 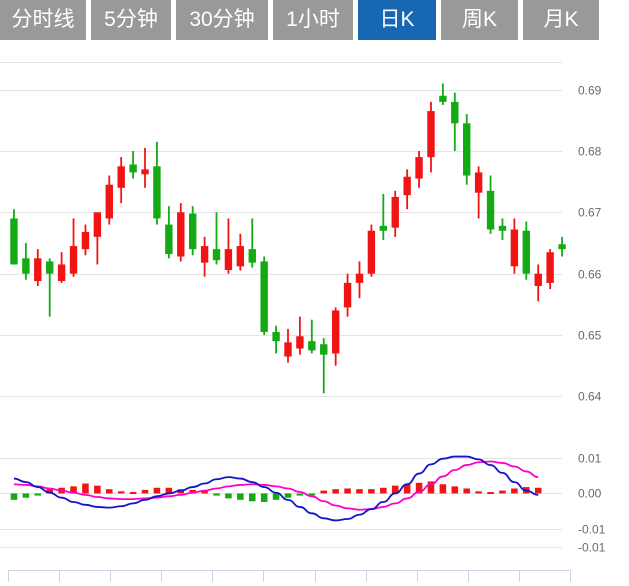 What do you see at coordinates (479, 20) in the screenshot?
I see `tab-weekly-k: 周K` at bounding box center [479, 20].